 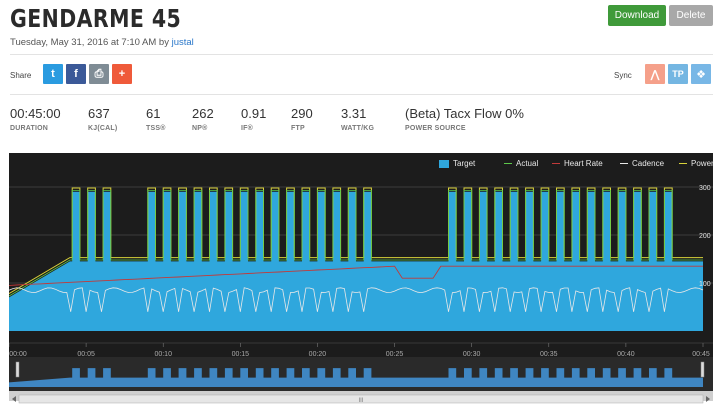 I want to click on stat-duration: 00:45:00 DURATION, so click(x=35, y=119).